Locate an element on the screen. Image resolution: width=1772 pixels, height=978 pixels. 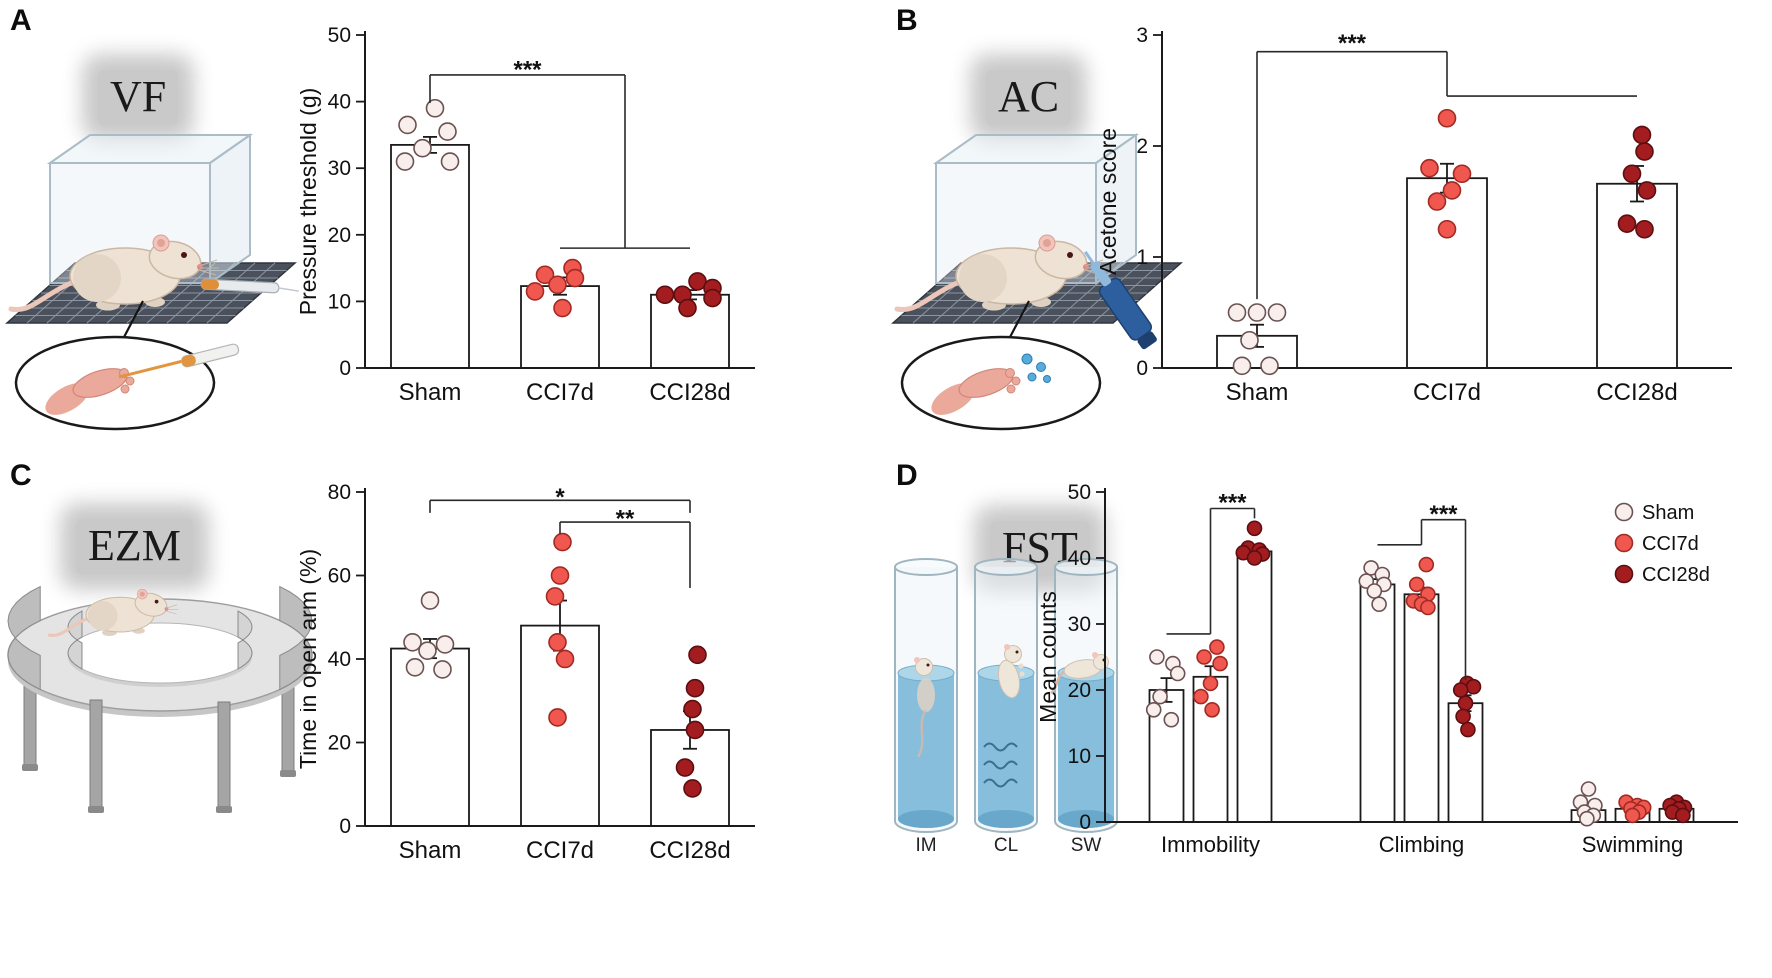
y-tick-label: 80 is located at coordinates (339, 492).